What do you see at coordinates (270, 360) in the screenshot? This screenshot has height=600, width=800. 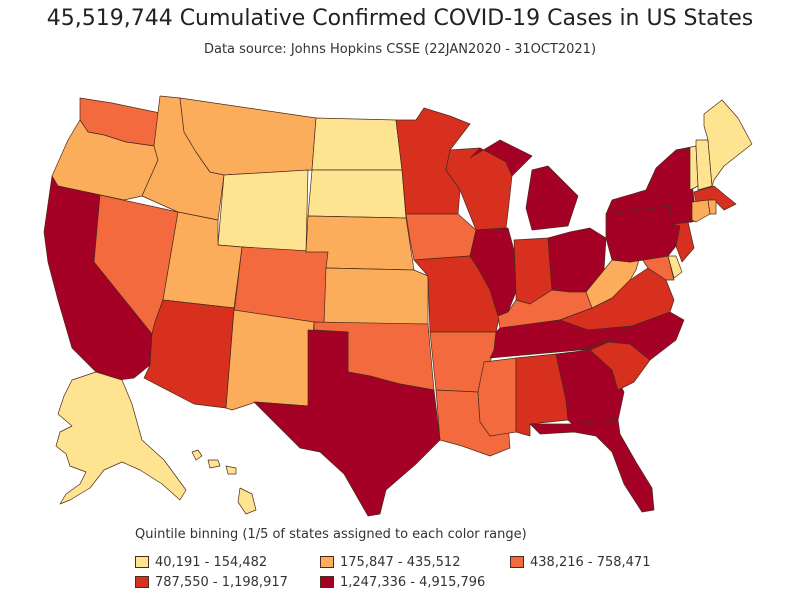 I see `state-nm` at bounding box center [270, 360].